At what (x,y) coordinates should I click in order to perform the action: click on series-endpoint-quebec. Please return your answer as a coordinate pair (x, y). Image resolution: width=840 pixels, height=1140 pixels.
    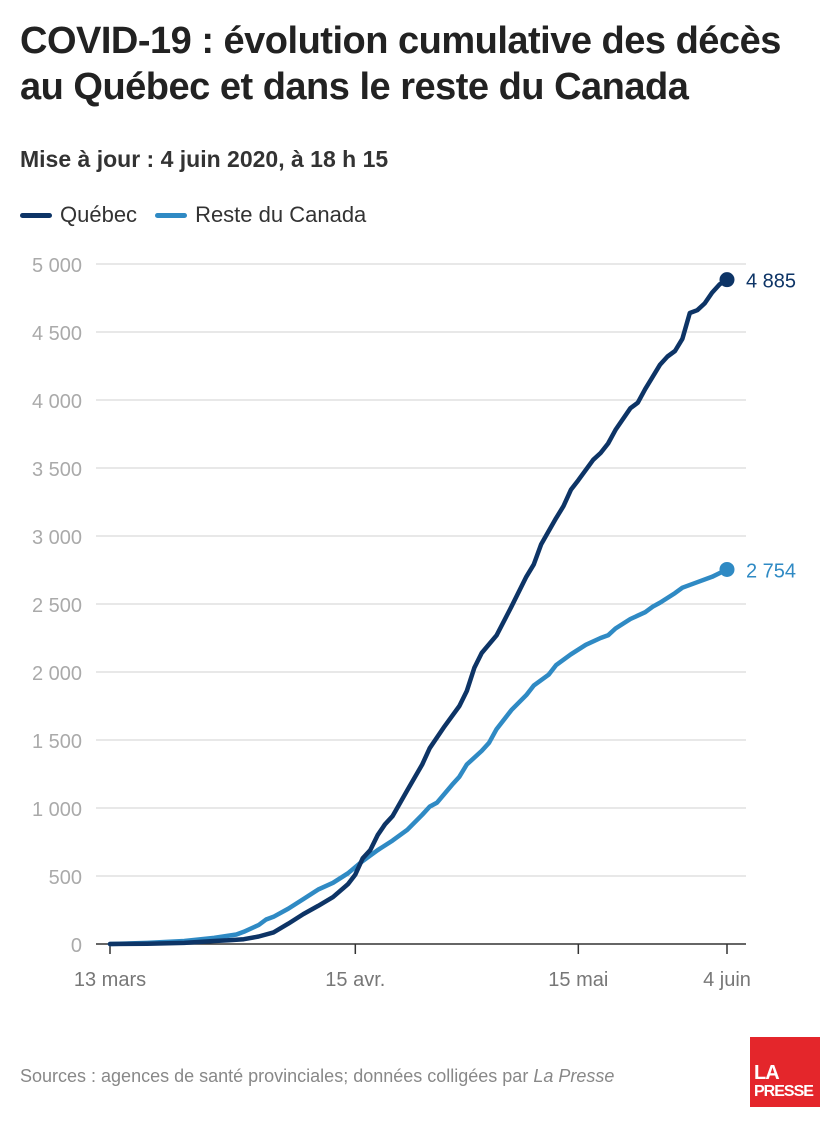
    Looking at the image, I should click on (727, 280).